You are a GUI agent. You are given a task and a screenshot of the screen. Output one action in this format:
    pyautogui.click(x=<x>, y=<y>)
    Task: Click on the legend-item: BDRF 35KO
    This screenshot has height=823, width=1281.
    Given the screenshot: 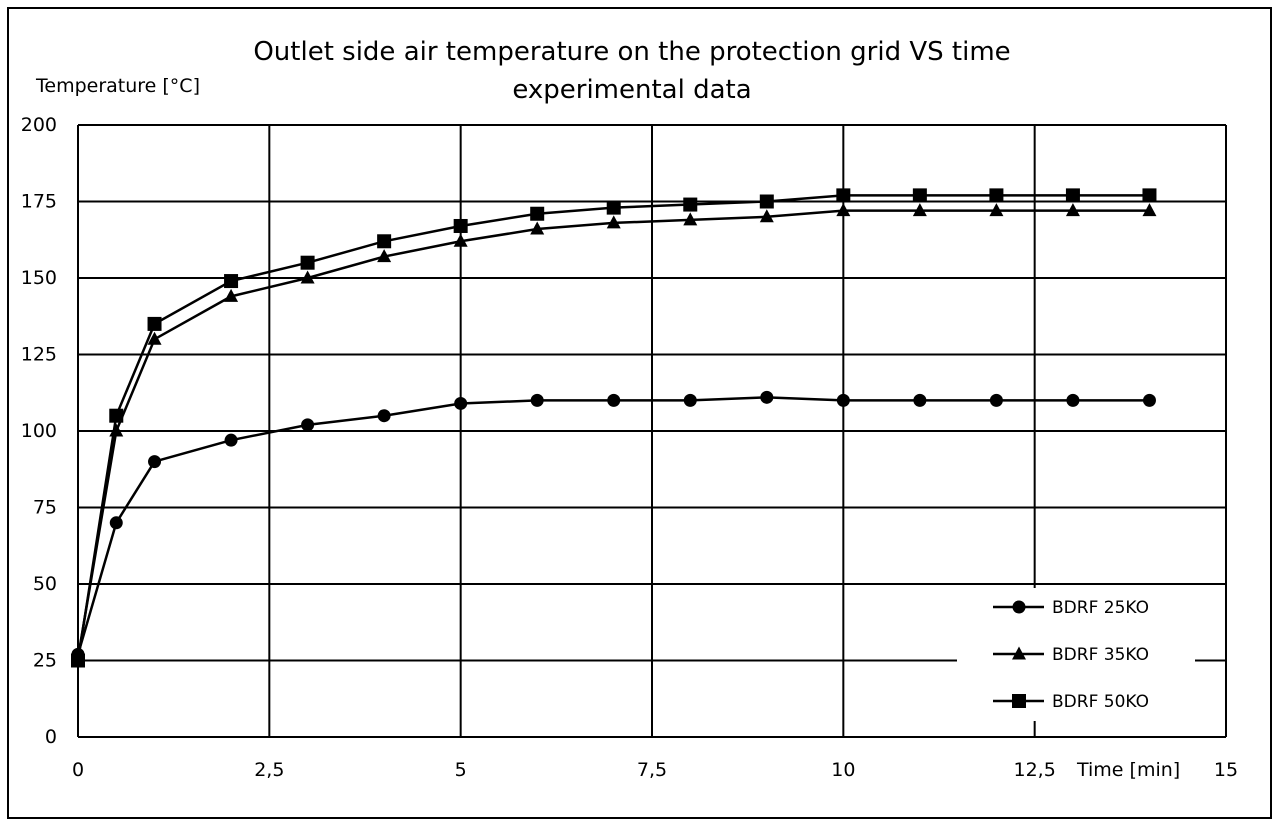 What is the action you would take?
    pyautogui.click(x=1071, y=655)
    